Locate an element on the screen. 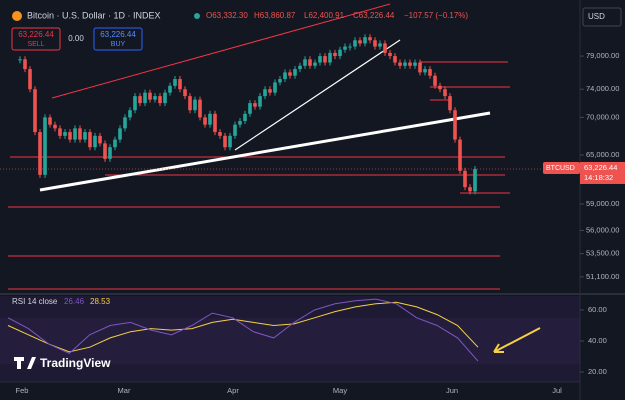 The image size is (625, 400). rsi-ma-value: 28.53 is located at coordinates (100, 301).